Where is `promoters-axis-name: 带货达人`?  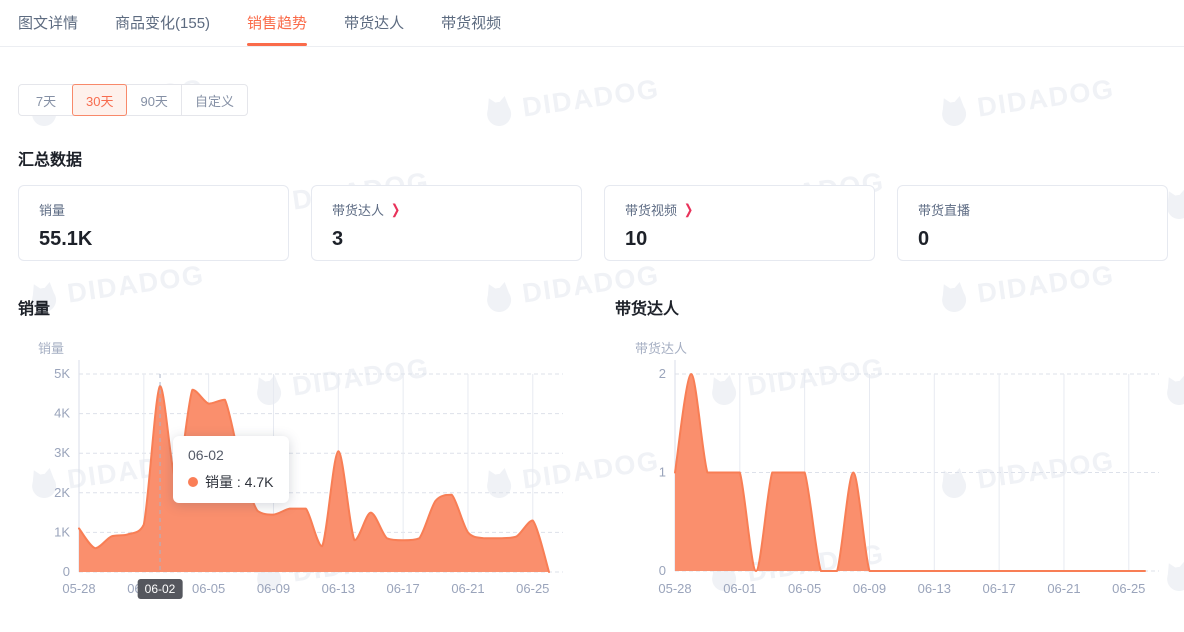
promoters-axis-name: 带货达人 is located at coordinates (661, 348).